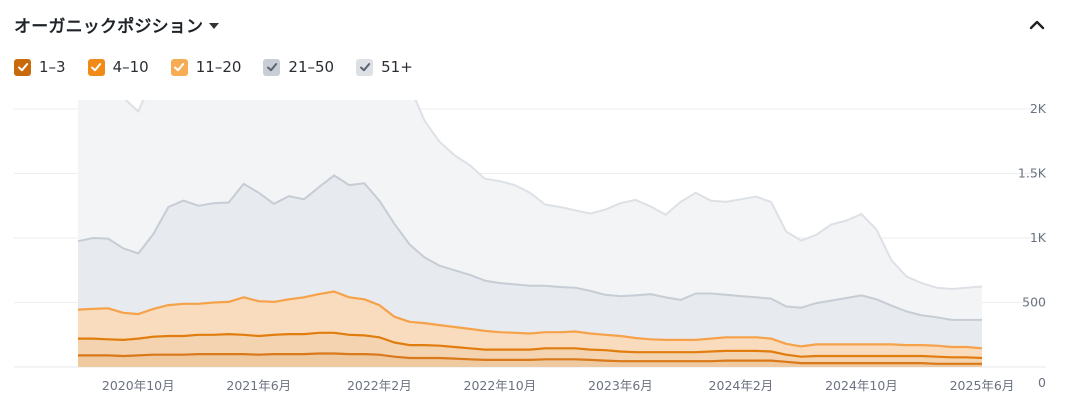 This screenshot has width=1065, height=405. Describe the element at coordinates (379, 385) in the screenshot. I see `x-tick-label: 2022年2月` at that location.